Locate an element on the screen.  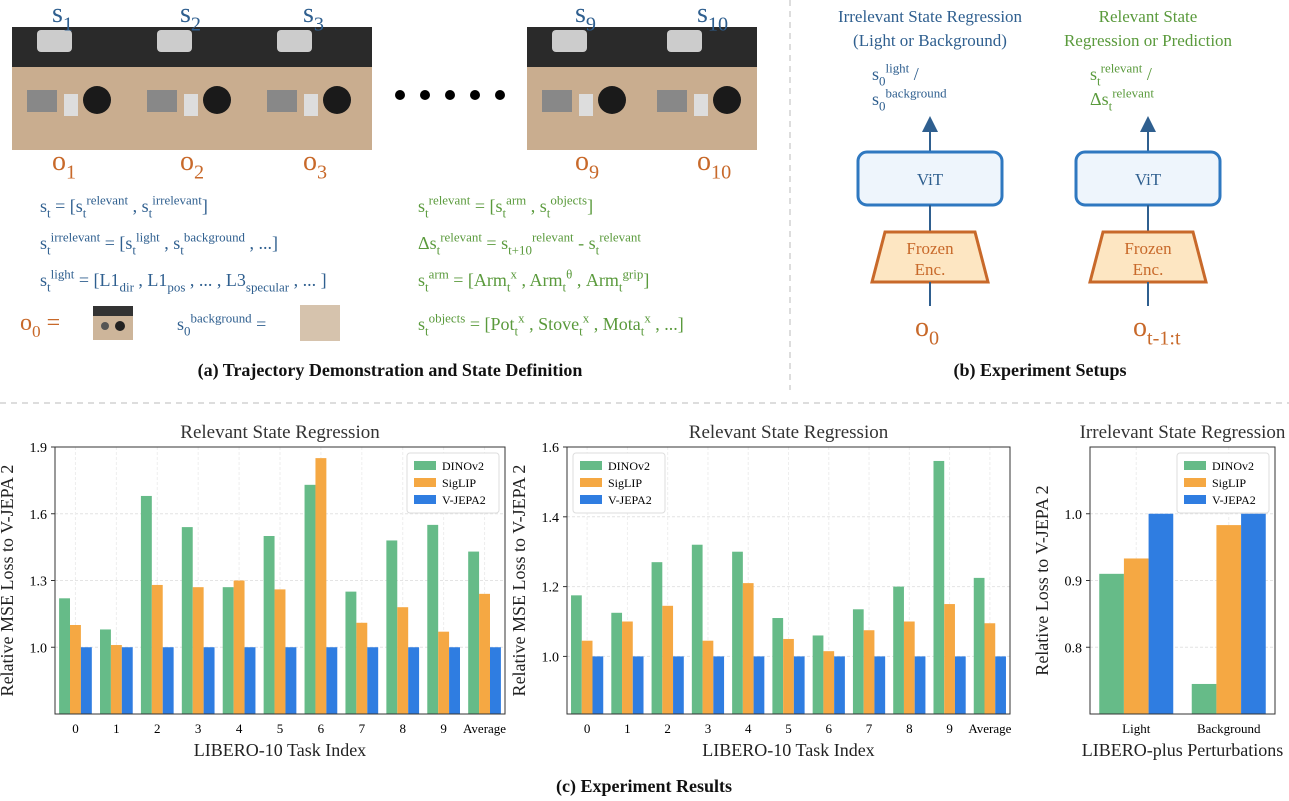
x-tick-label: Average is located at coordinates (989, 728).